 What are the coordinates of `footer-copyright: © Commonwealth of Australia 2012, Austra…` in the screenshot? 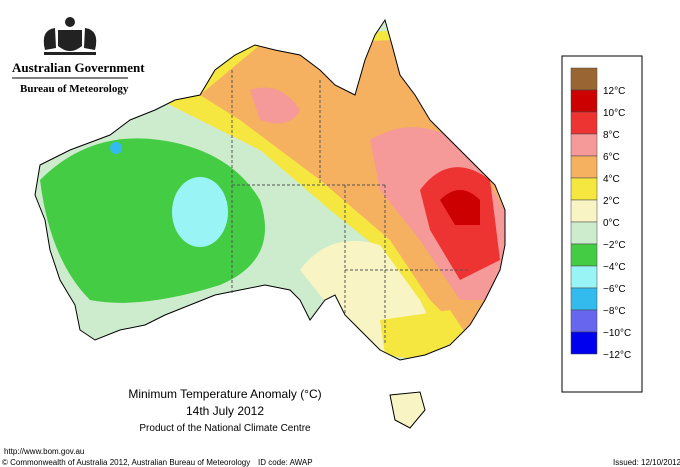 It's located at (126, 462).